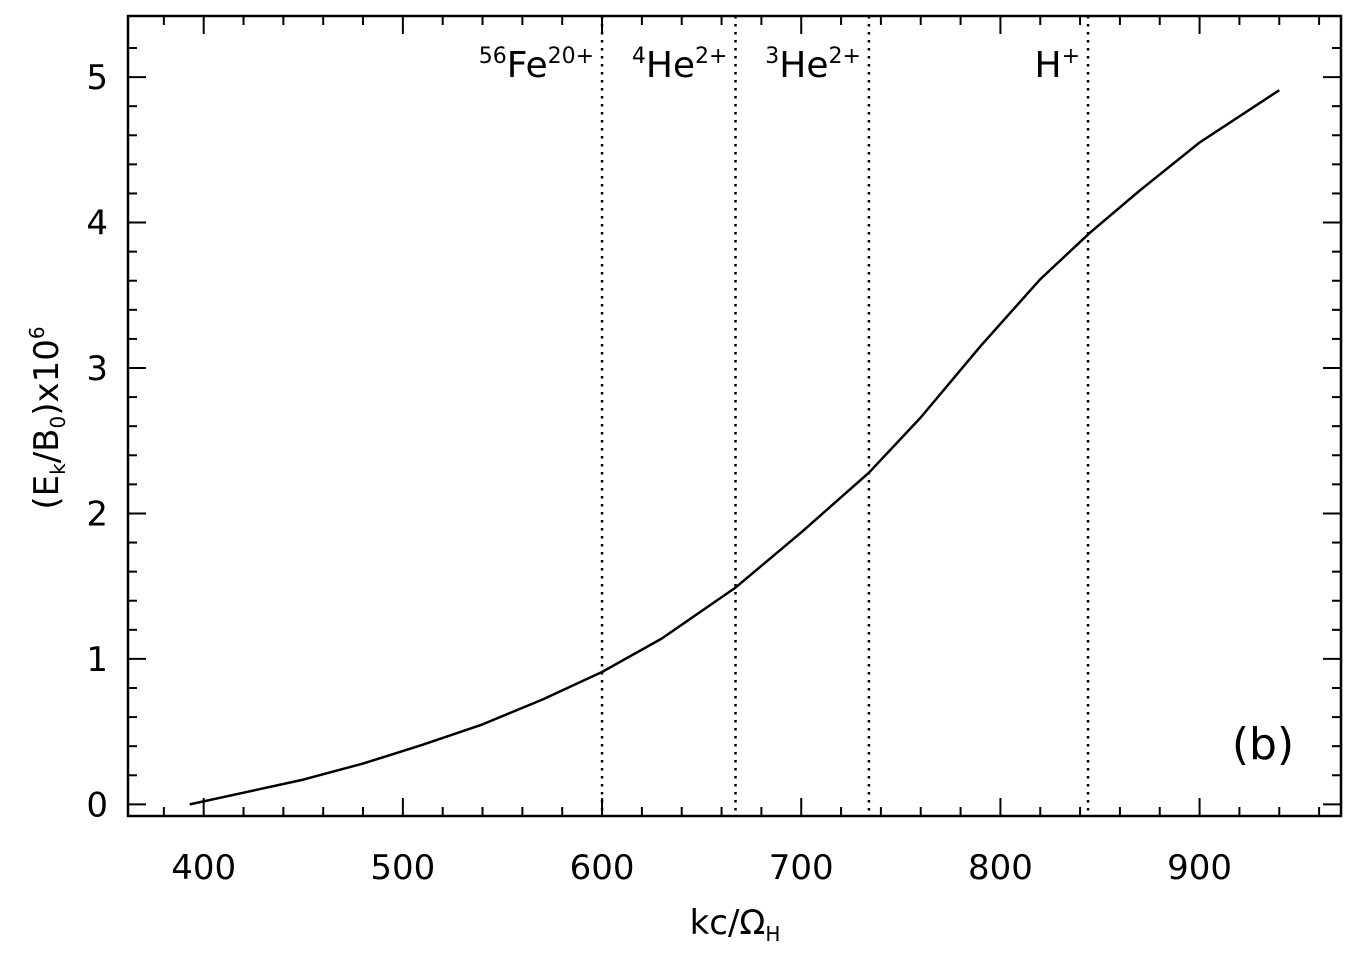 The image size is (1353, 953). What do you see at coordinates (801, 868) in the screenshot?
I see `x-tick-label: 700` at bounding box center [801, 868].